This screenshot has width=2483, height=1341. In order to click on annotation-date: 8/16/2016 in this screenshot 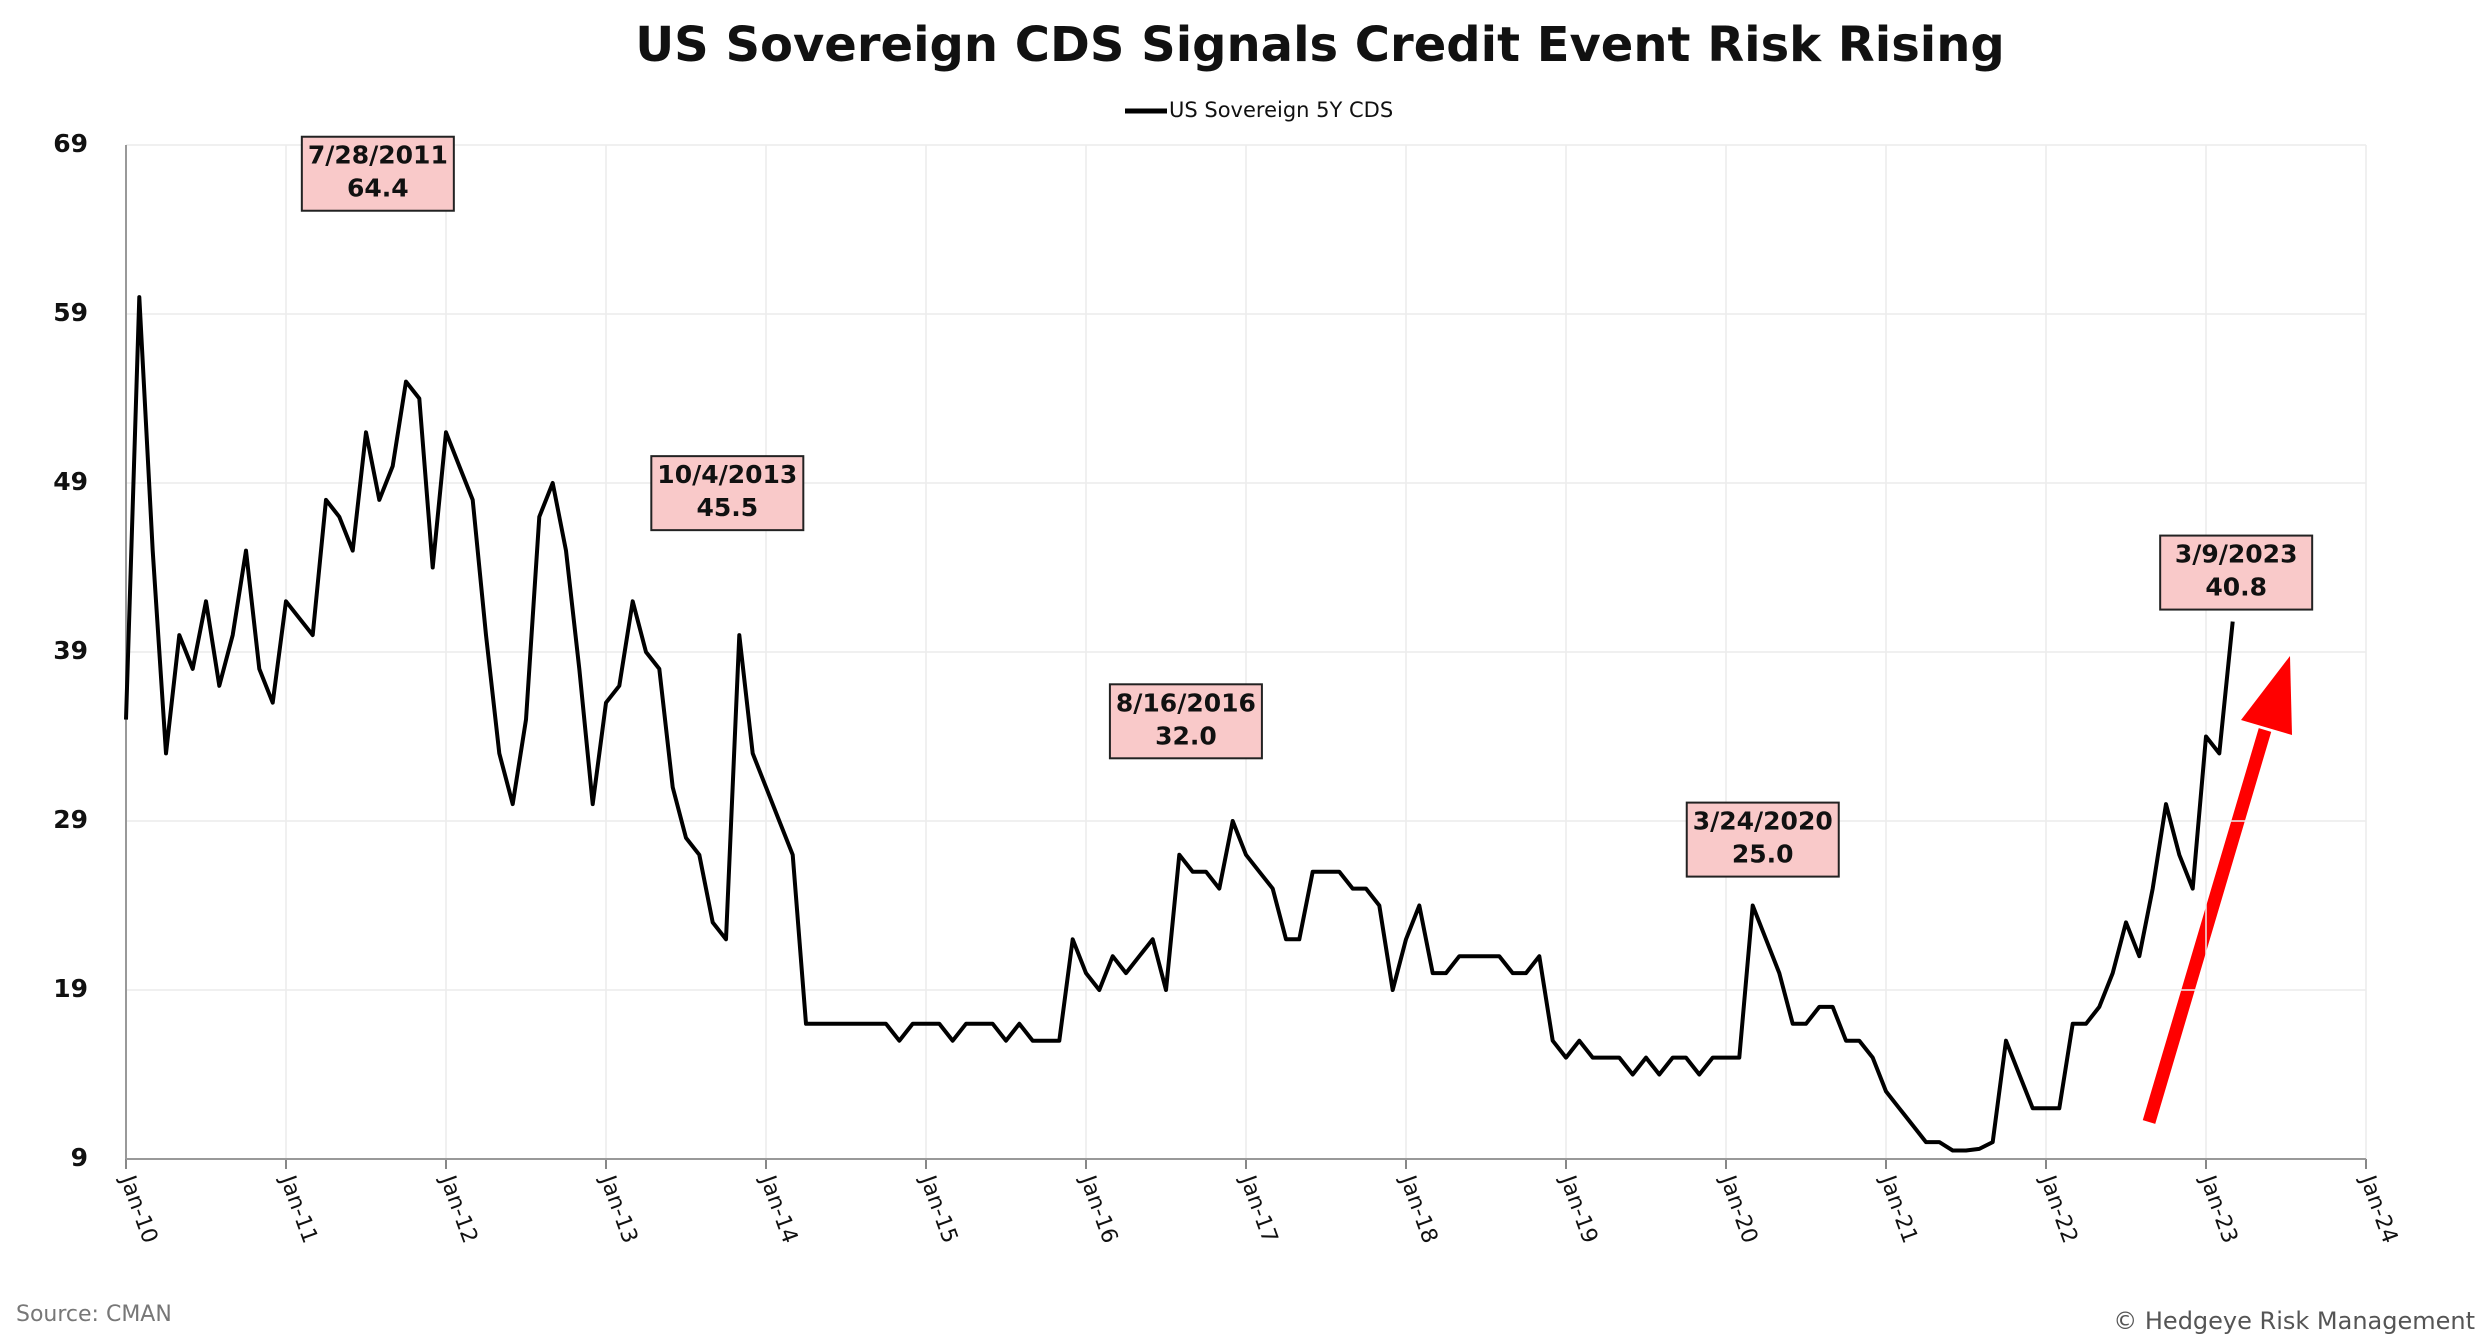, I will do `click(1186, 702)`.